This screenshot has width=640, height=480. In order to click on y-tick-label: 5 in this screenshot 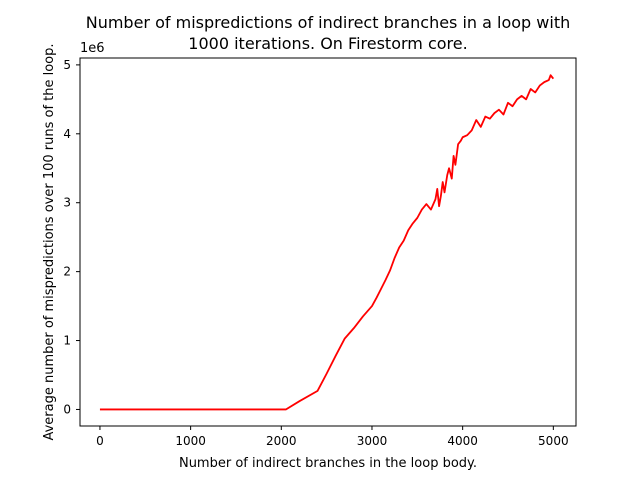, I will do `click(67, 65)`.